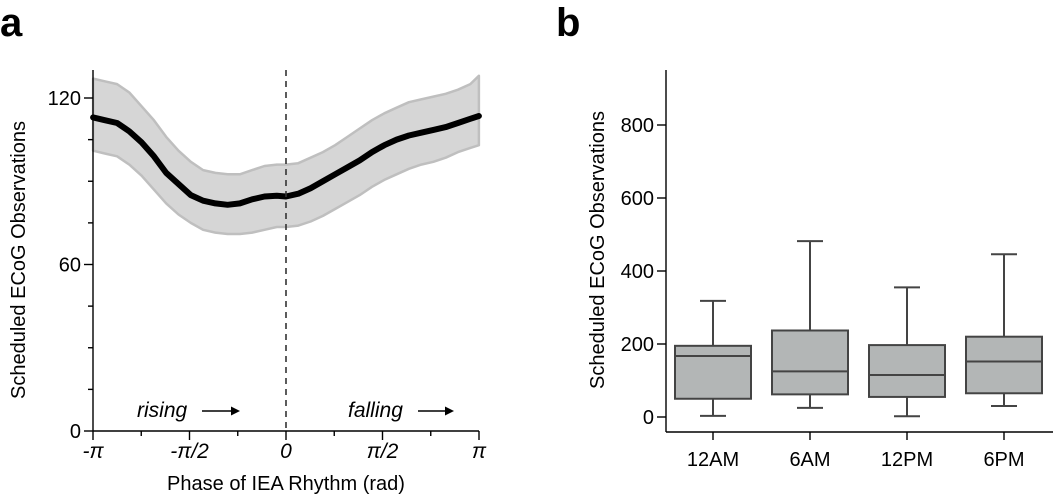 The image size is (1054, 497). Describe the element at coordinates (286, 451) in the screenshot. I see `x-tick-label: 0` at that location.